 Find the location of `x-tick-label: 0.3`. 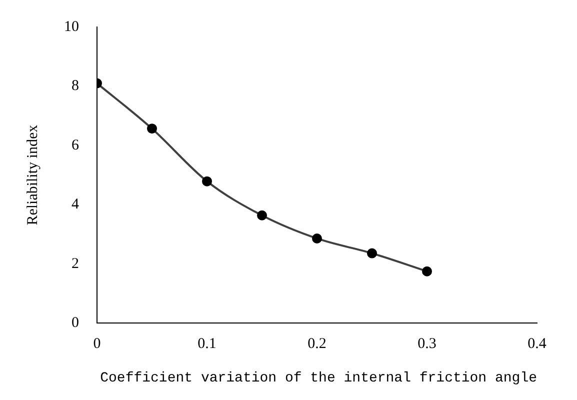

x-tick-label: 0.3 is located at coordinates (427, 344).